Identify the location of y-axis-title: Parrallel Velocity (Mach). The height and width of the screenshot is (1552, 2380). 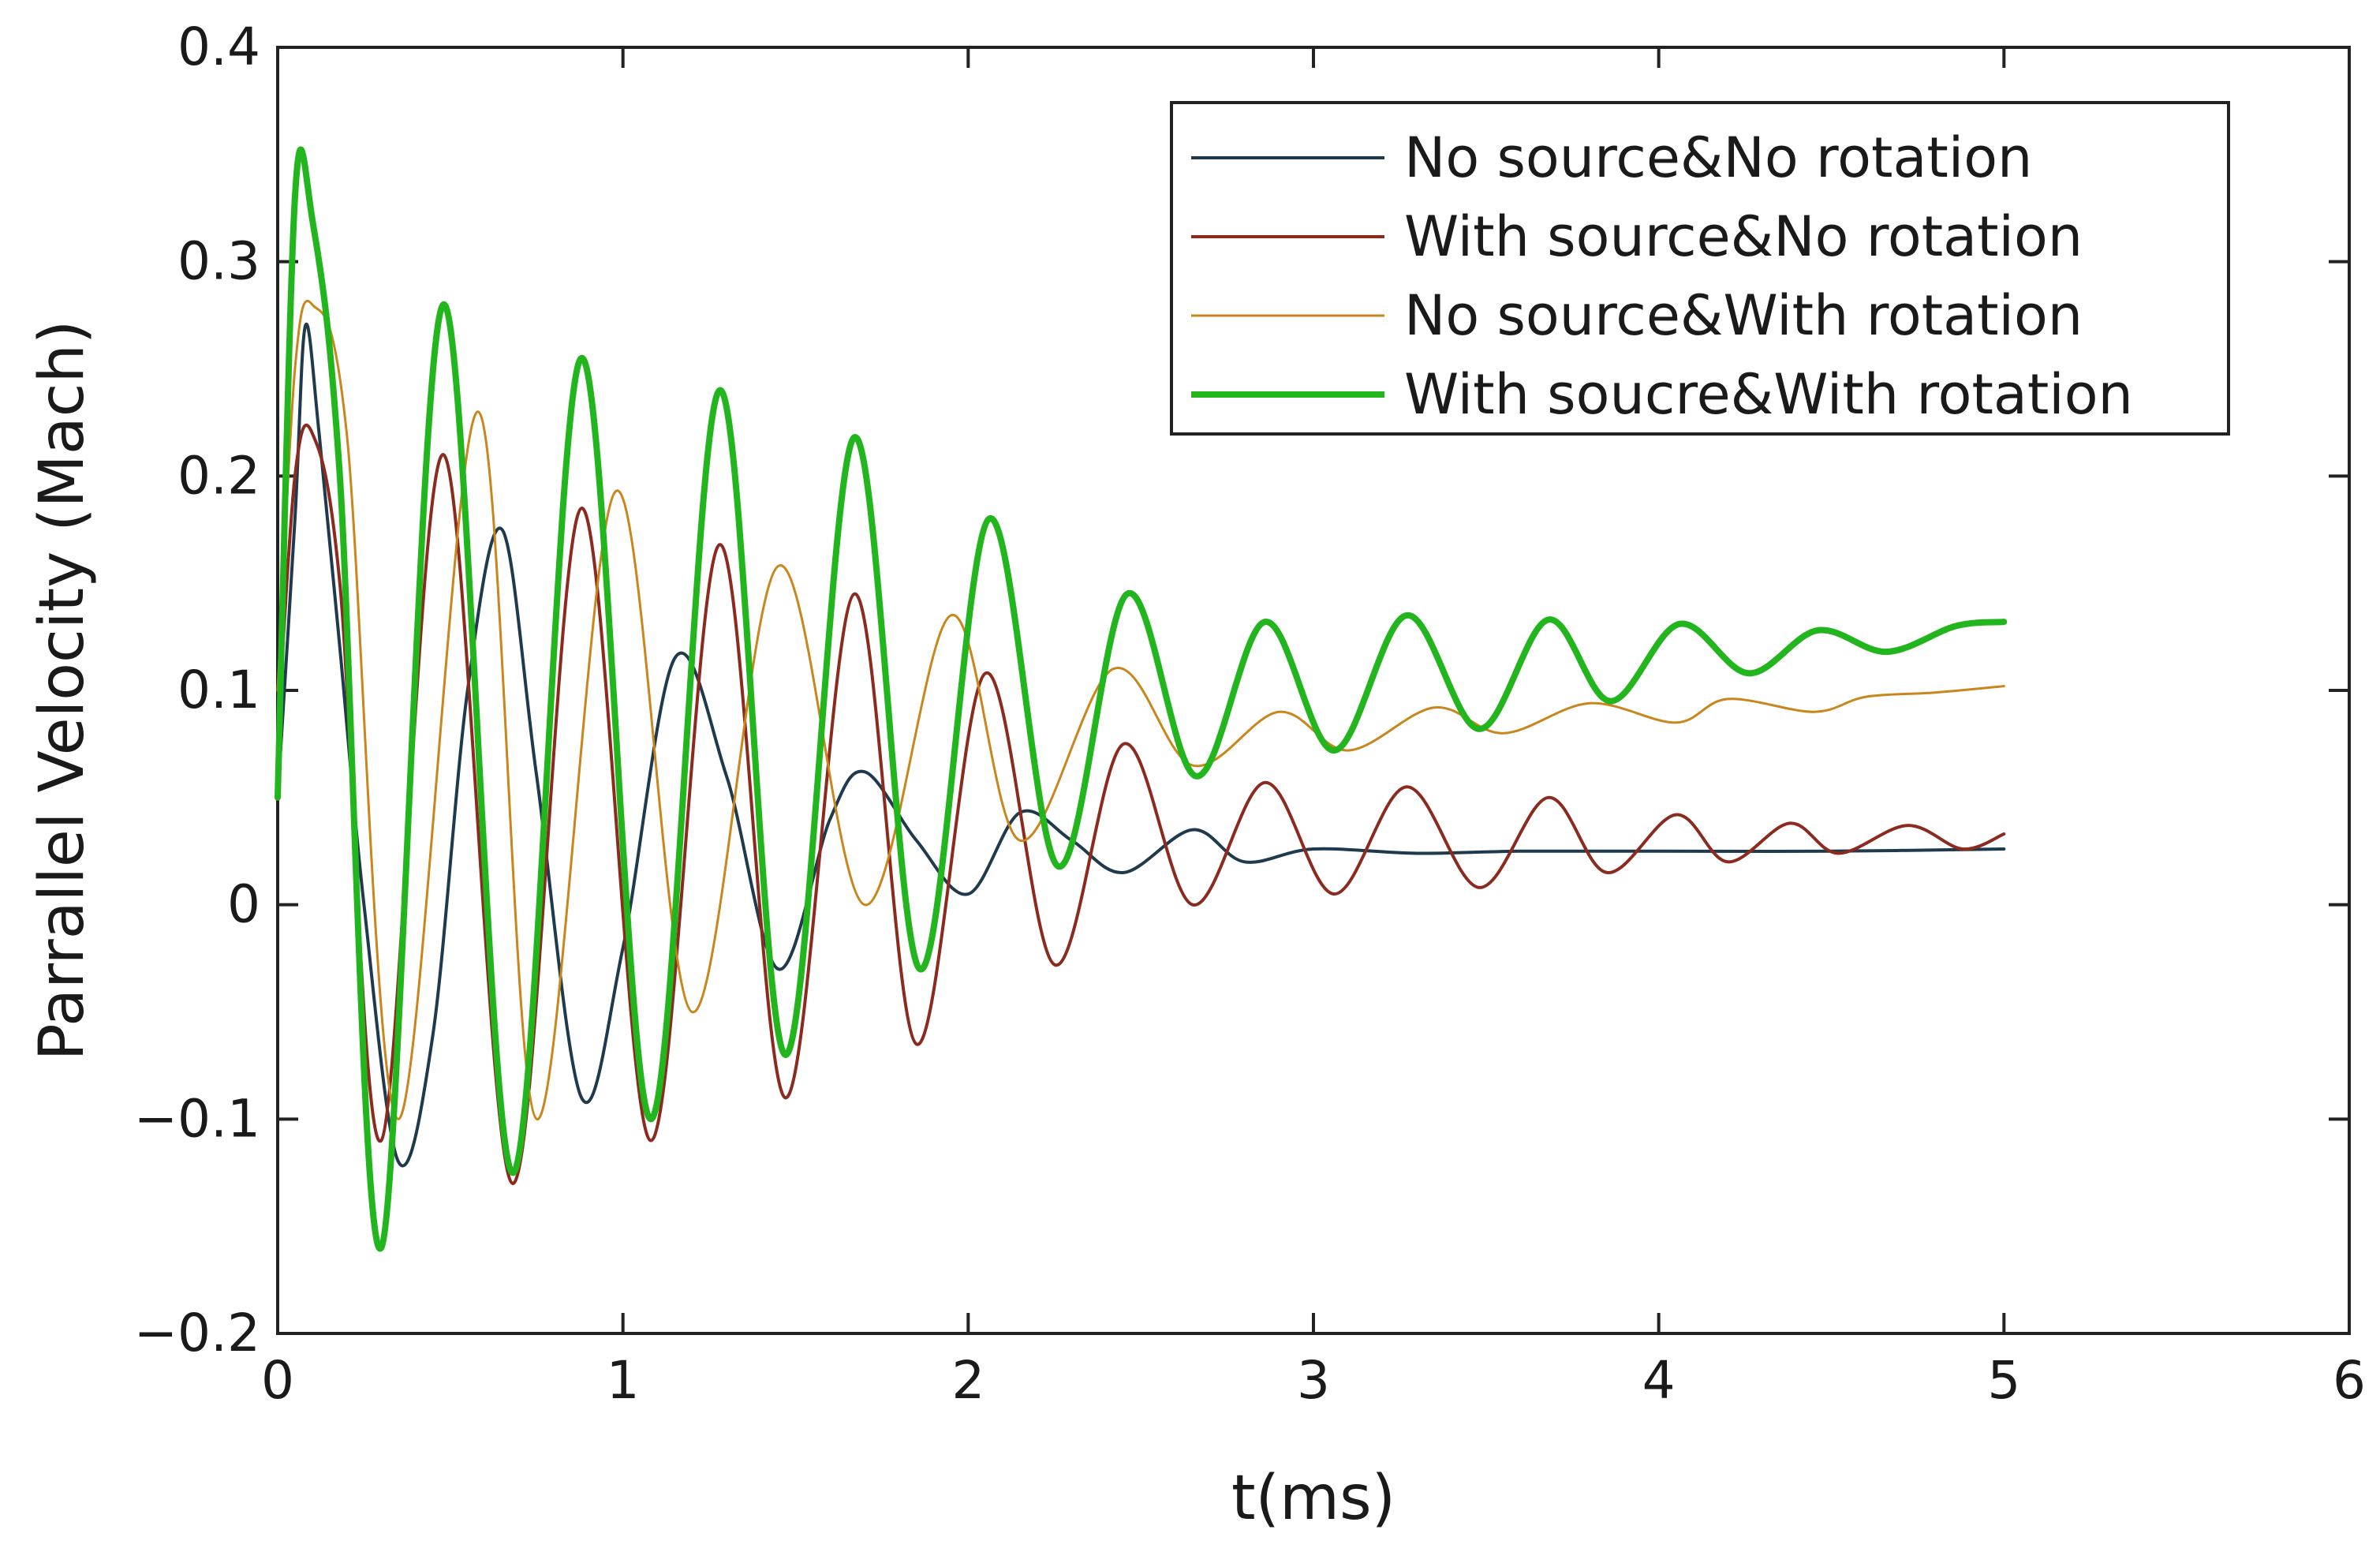
(62, 690).